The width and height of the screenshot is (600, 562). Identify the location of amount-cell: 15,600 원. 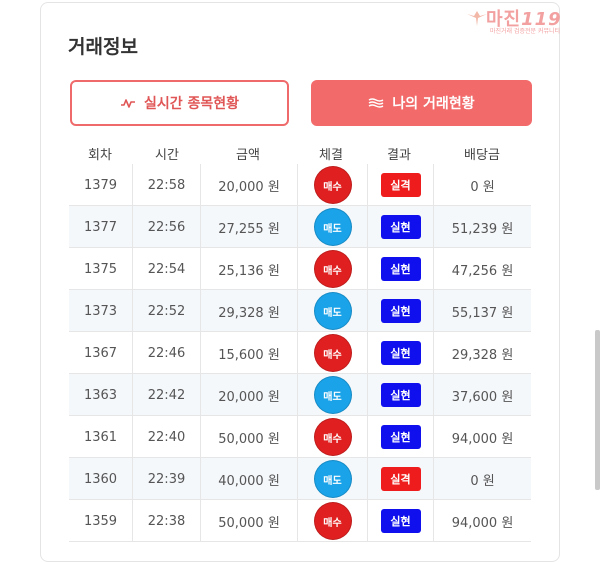
(248, 353).